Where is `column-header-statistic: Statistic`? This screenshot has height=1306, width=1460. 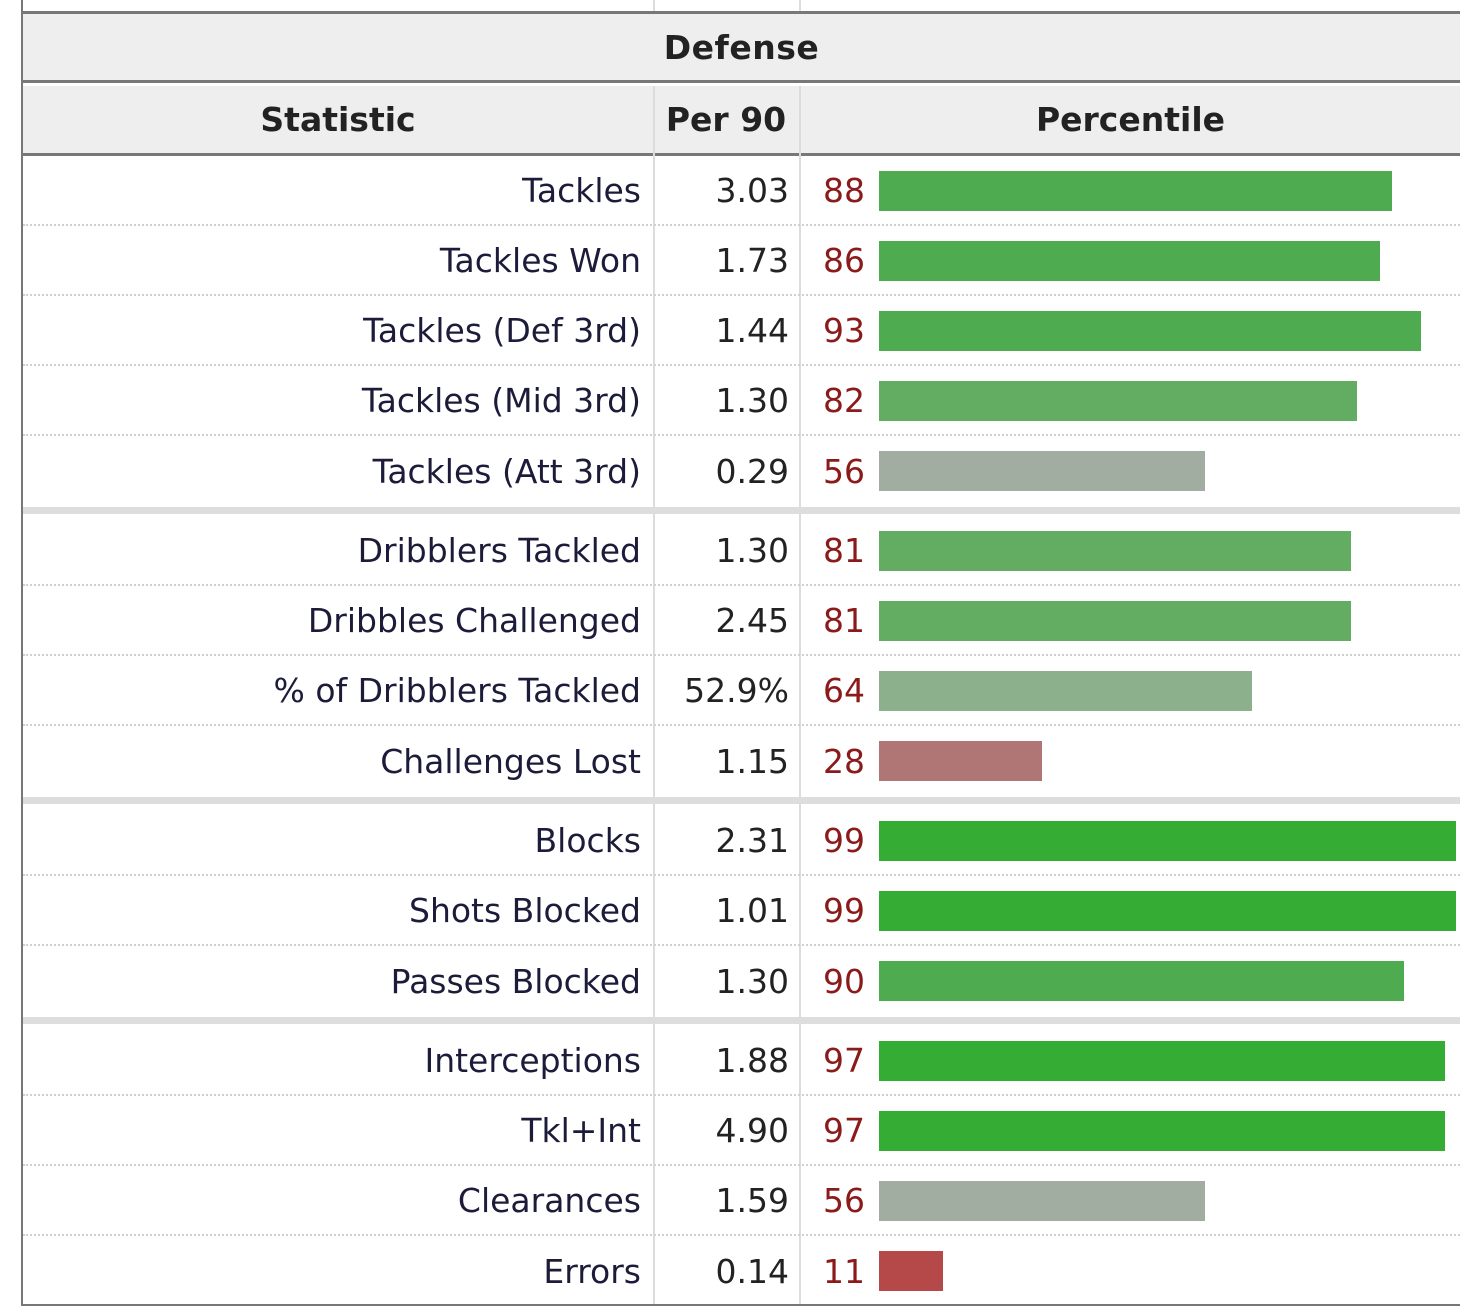 column-header-statistic: Statistic is located at coordinates (338, 119).